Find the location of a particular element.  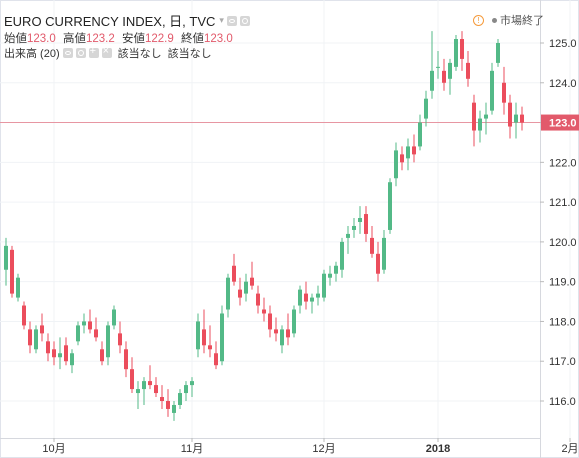

y-tick-label: 120.0 is located at coordinates (563, 243).